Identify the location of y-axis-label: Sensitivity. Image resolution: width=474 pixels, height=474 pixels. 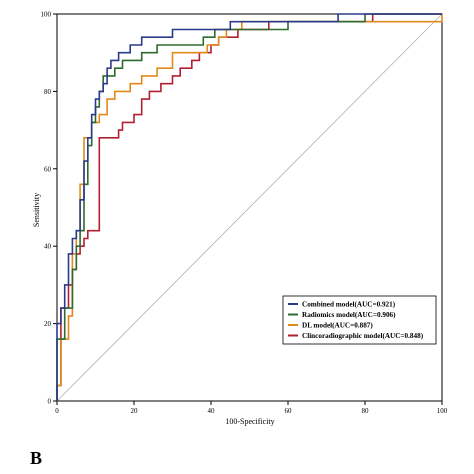
(36, 210).